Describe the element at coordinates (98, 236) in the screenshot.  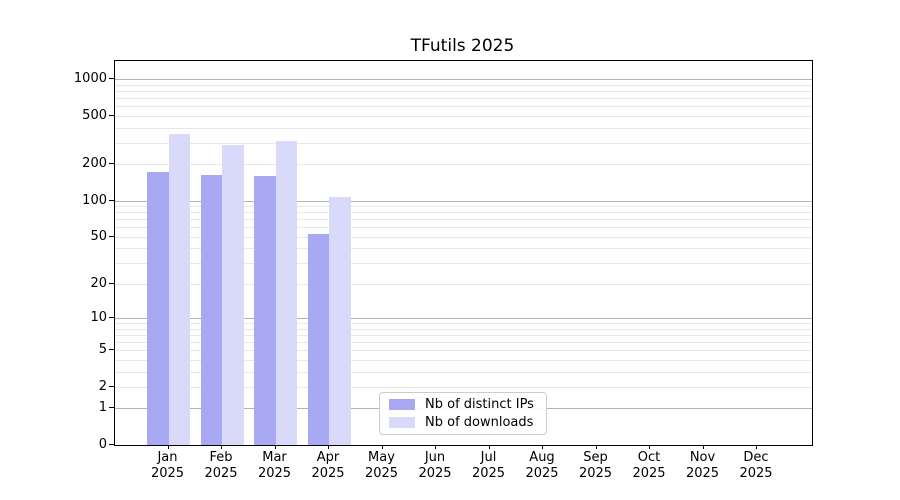
I see `y-tick-label-50: 50` at that location.